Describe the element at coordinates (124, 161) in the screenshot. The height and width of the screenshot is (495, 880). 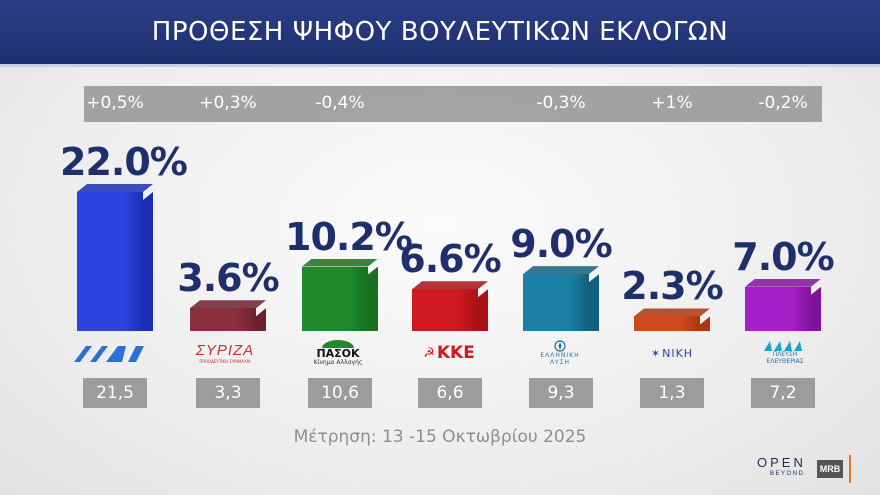
I see `value-label-1: 22.0%` at that location.